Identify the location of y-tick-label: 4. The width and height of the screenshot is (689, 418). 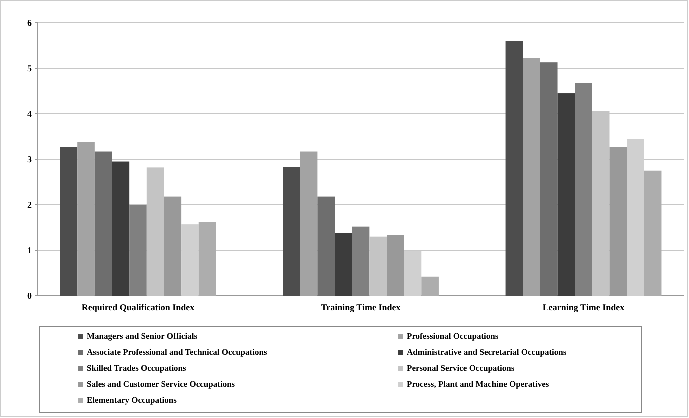
(30, 113).